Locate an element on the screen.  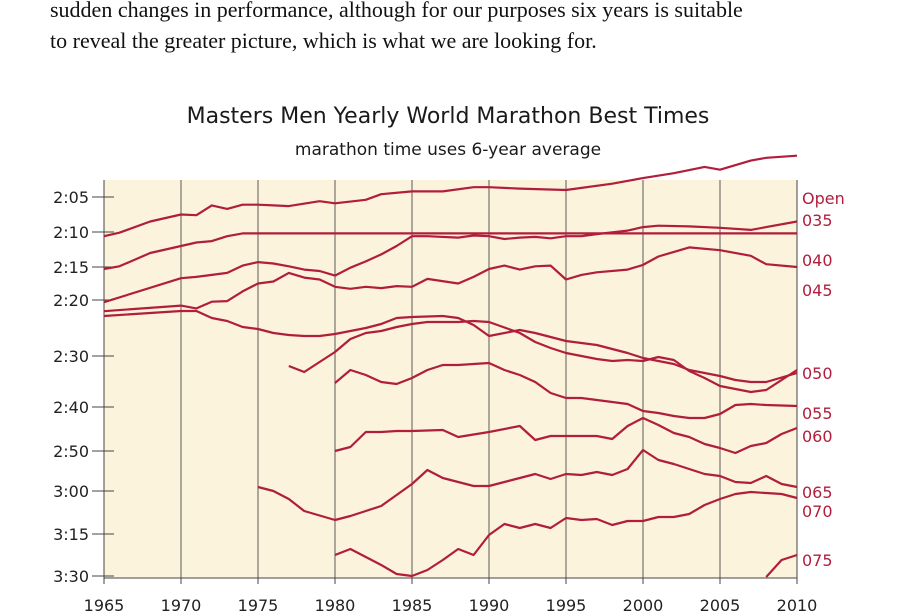
series-label-070: 070 is located at coordinates (817, 511).